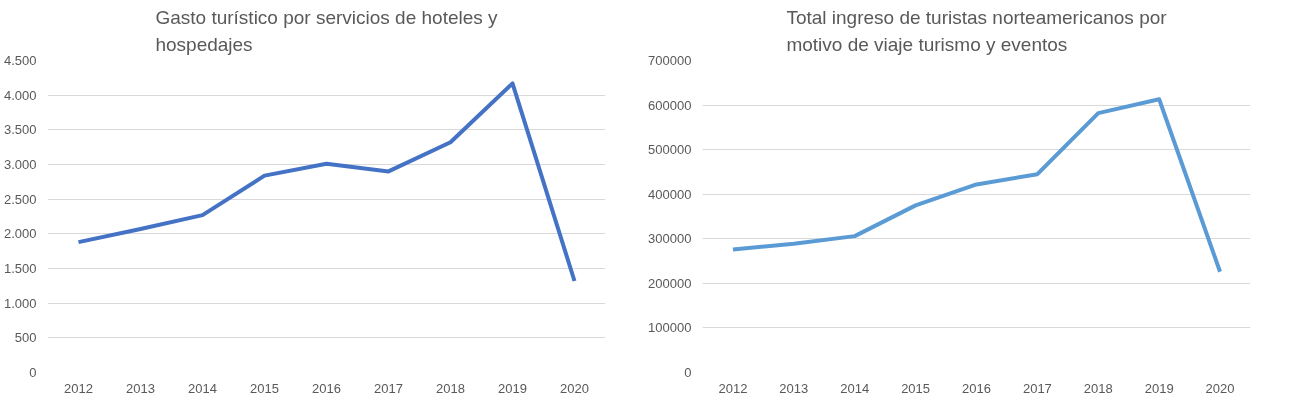  What do you see at coordinates (670, 150) in the screenshot?
I see `y-tick-label: 500000` at bounding box center [670, 150].